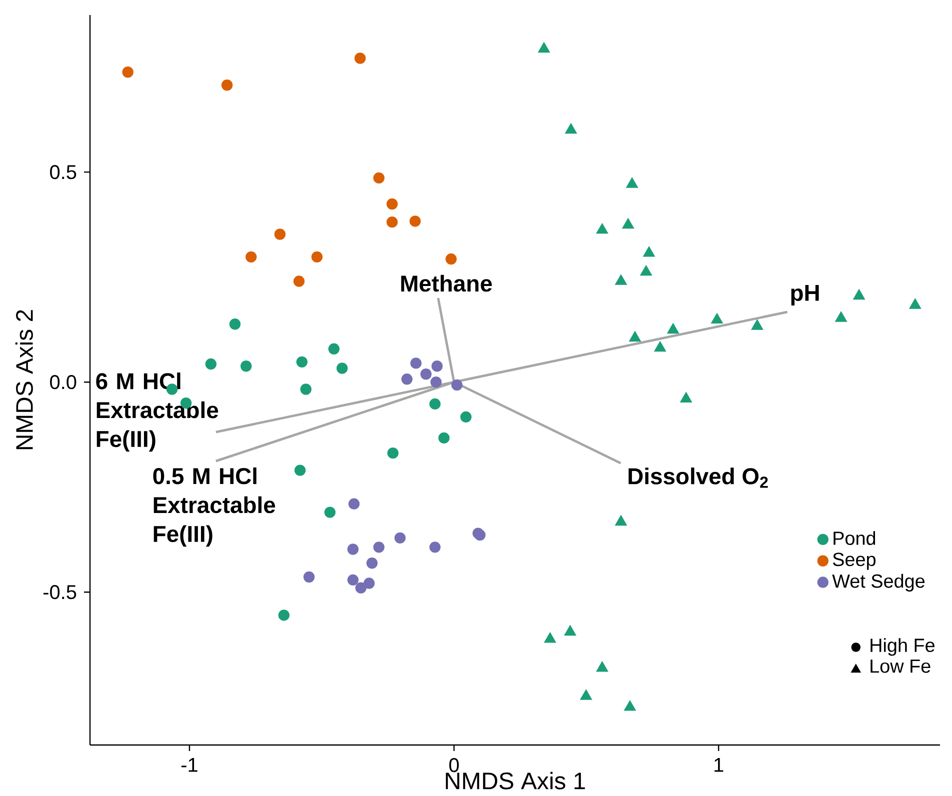 This screenshot has height=796, width=952. I want to click on x-axis-title: NMDS Axis 1, so click(515, 781).